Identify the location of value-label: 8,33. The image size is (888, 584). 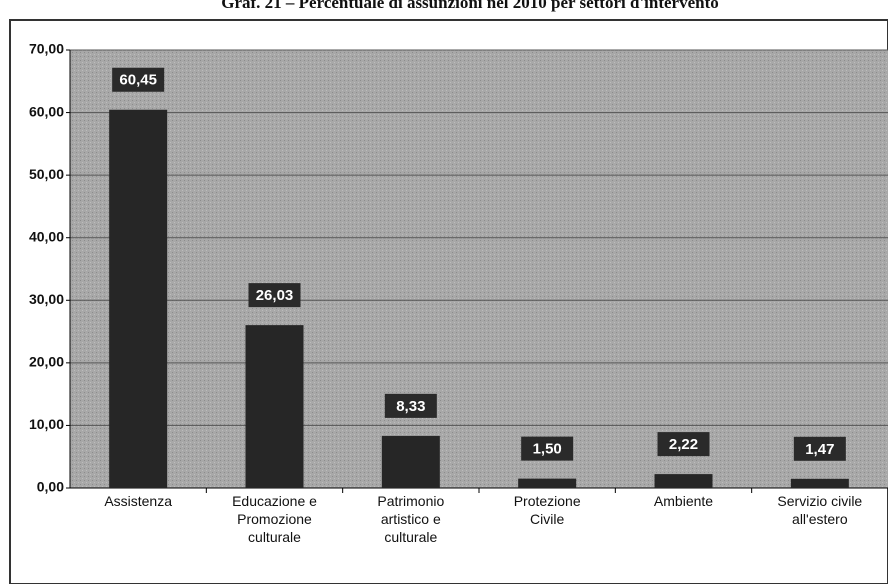
(410, 406).